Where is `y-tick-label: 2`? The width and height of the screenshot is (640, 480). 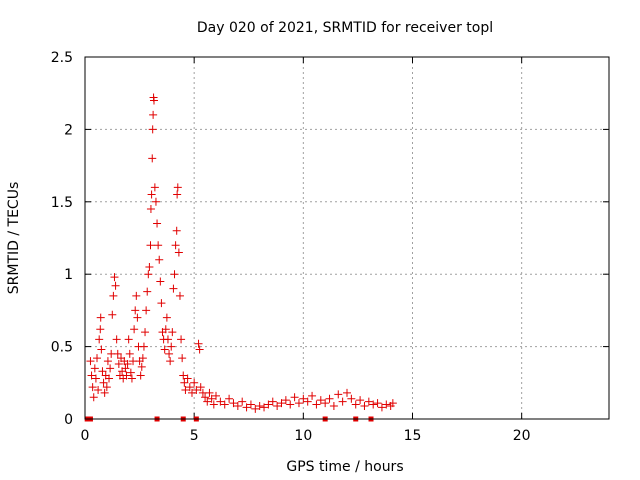 y-tick-label: 2 is located at coordinates (68, 130).